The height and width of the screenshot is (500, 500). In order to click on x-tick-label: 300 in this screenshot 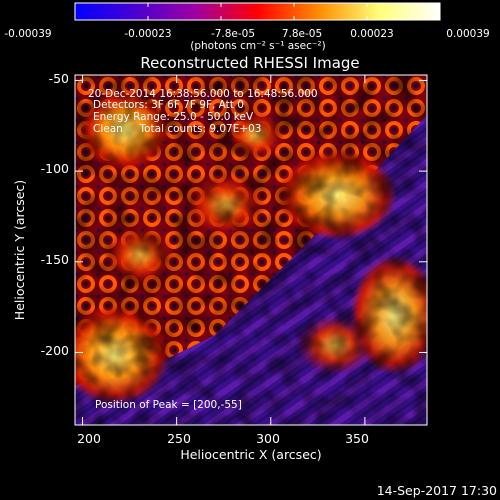, I will do `click(268, 438)`.